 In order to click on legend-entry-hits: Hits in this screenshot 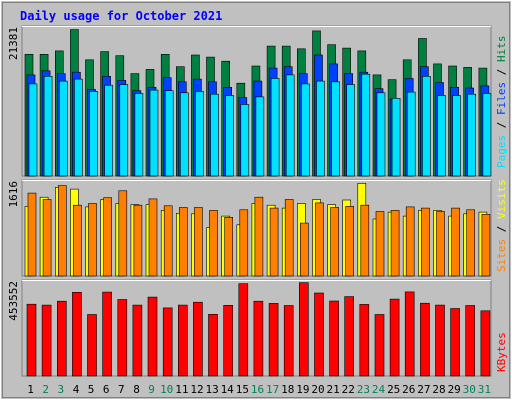, I will do `click(501, 49)`.